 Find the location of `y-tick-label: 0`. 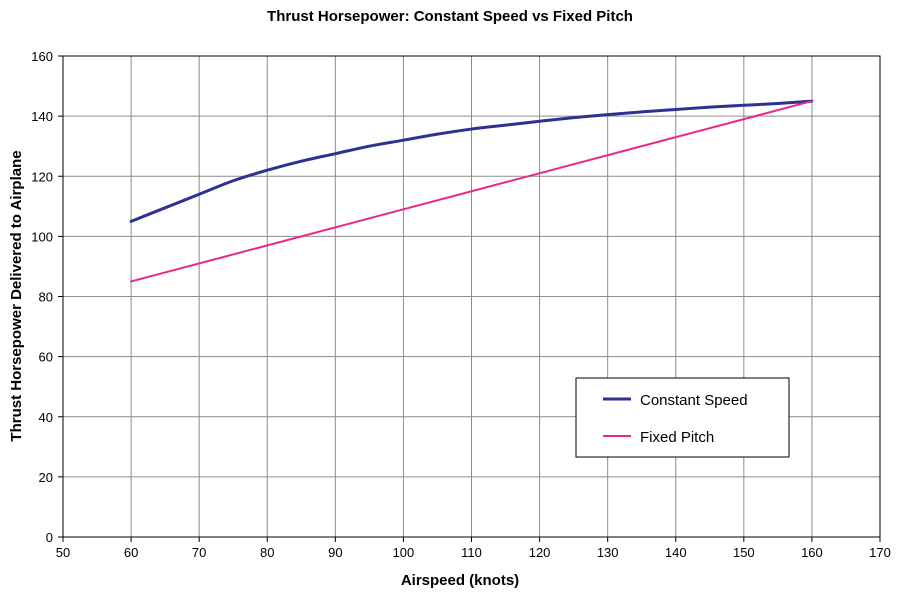

y-tick-label: 0 is located at coordinates (49, 537).